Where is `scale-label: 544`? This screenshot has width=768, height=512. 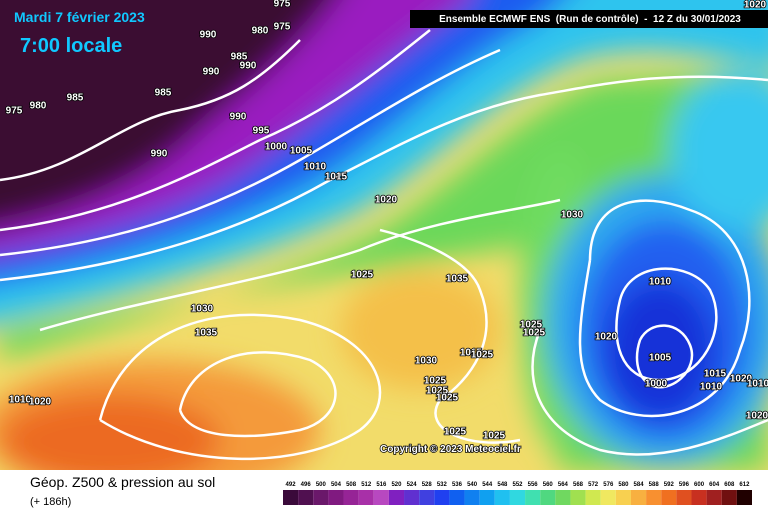
scale-label: 544 is located at coordinates (487, 485).